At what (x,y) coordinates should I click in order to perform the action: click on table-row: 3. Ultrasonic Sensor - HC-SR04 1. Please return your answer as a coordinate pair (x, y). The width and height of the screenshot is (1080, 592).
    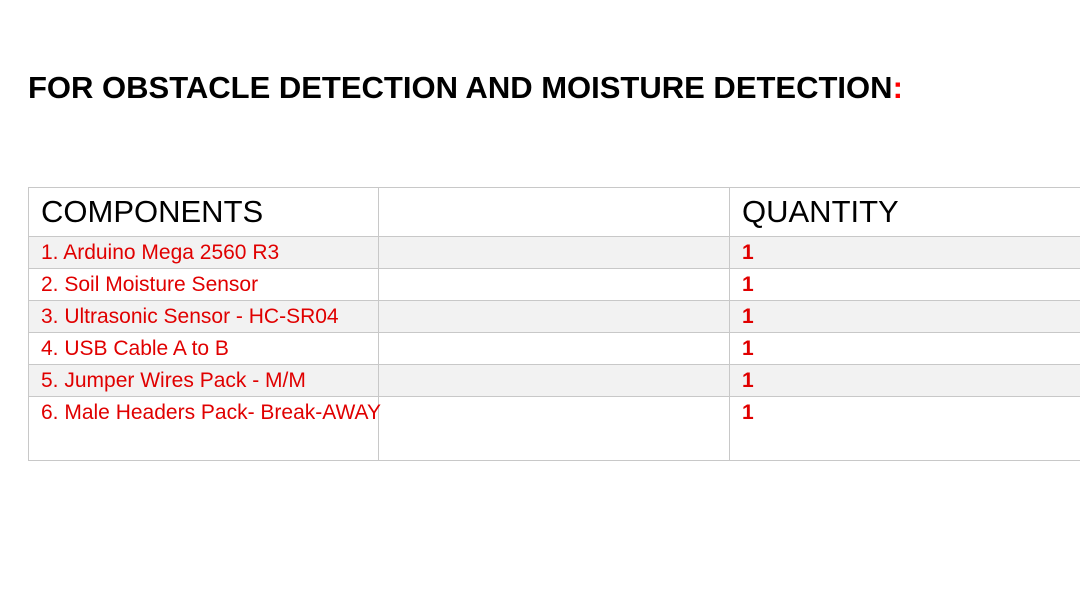
    Looking at the image, I should click on (554, 316).